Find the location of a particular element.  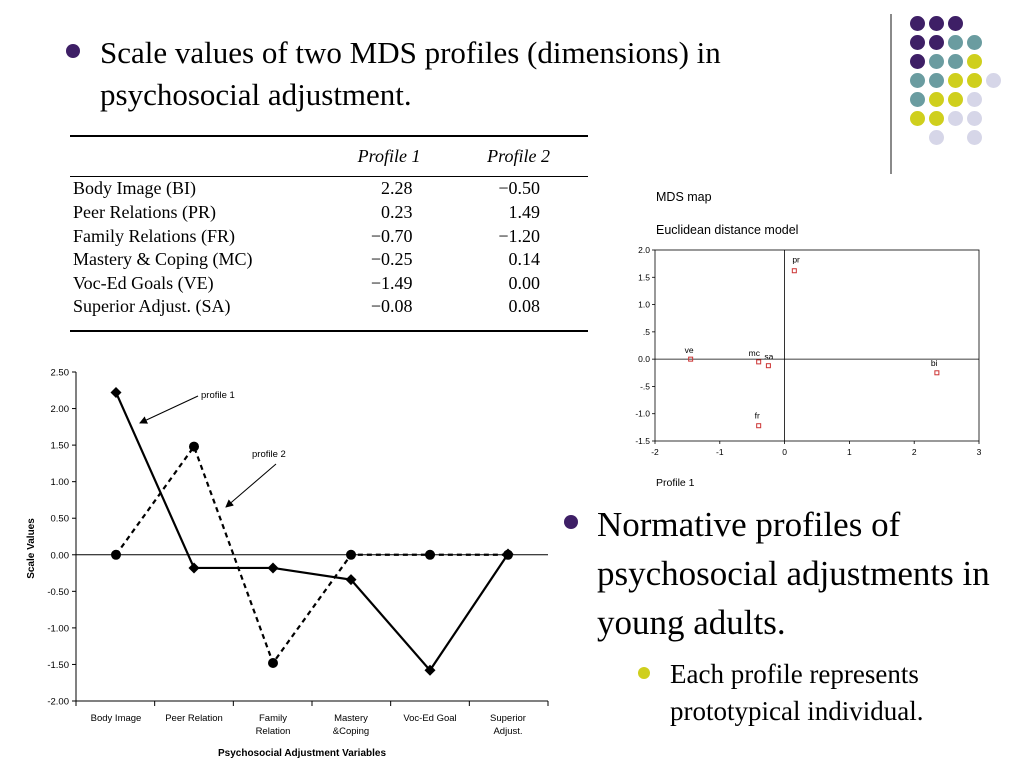

profile-2-value: −1.20 is located at coordinates (519, 235).